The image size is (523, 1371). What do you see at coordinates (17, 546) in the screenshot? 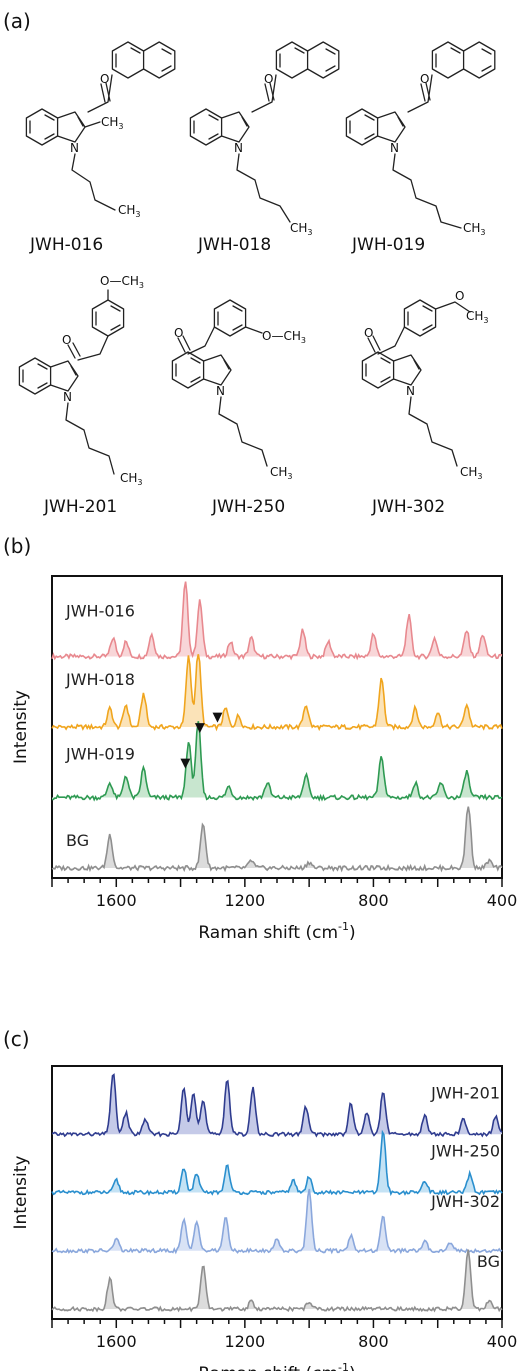
I see `panel-b-label: (b)` at bounding box center [17, 546].